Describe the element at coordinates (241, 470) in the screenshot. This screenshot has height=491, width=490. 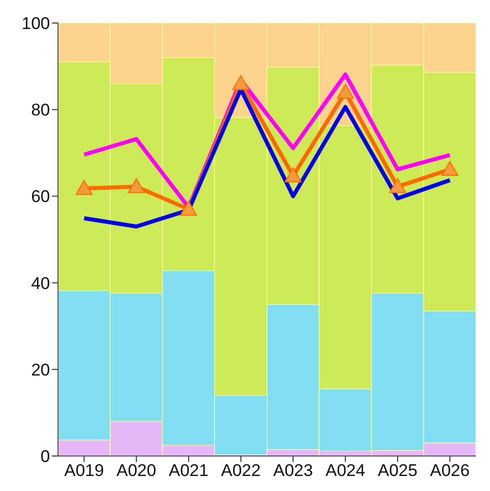
I see `x-tick-label: A022` at that location.